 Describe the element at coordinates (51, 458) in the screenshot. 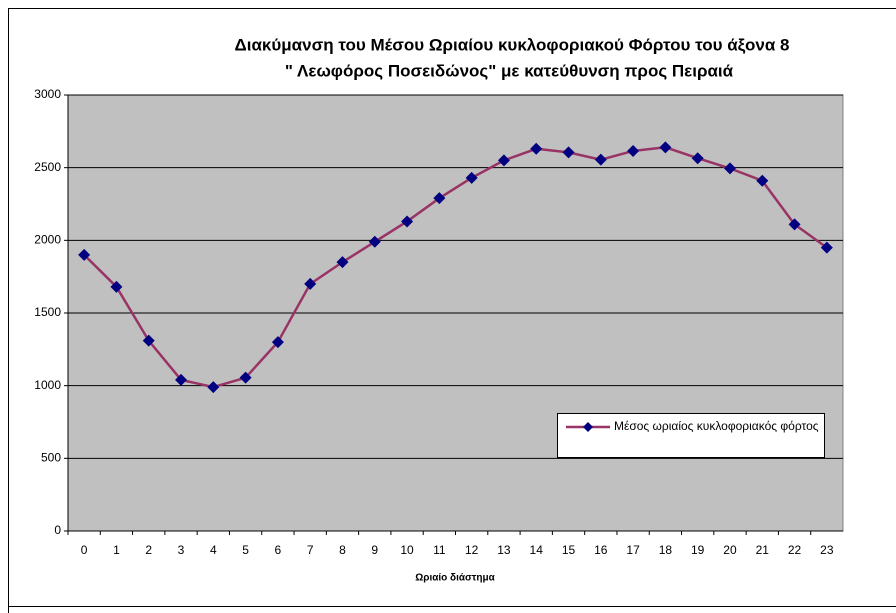

I see `y-tick-label: 500` at that location.